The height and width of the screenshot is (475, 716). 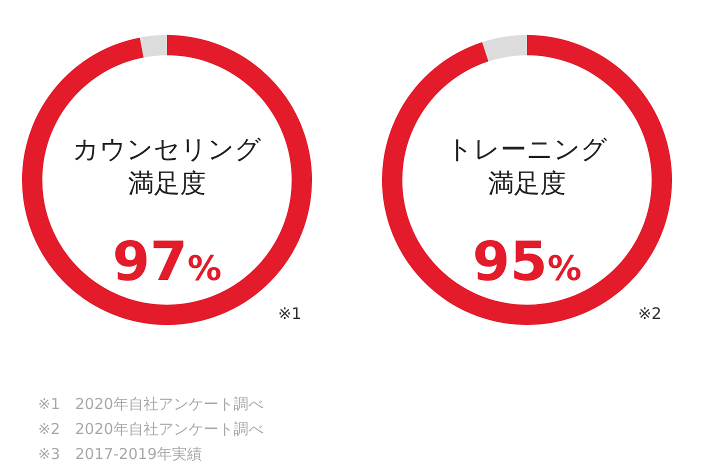 What do you see at coordinates (151, 404) in the screenshot?
I see `text: ※1 2020年自社アンケート調べ` at bounding box center [151, 404].